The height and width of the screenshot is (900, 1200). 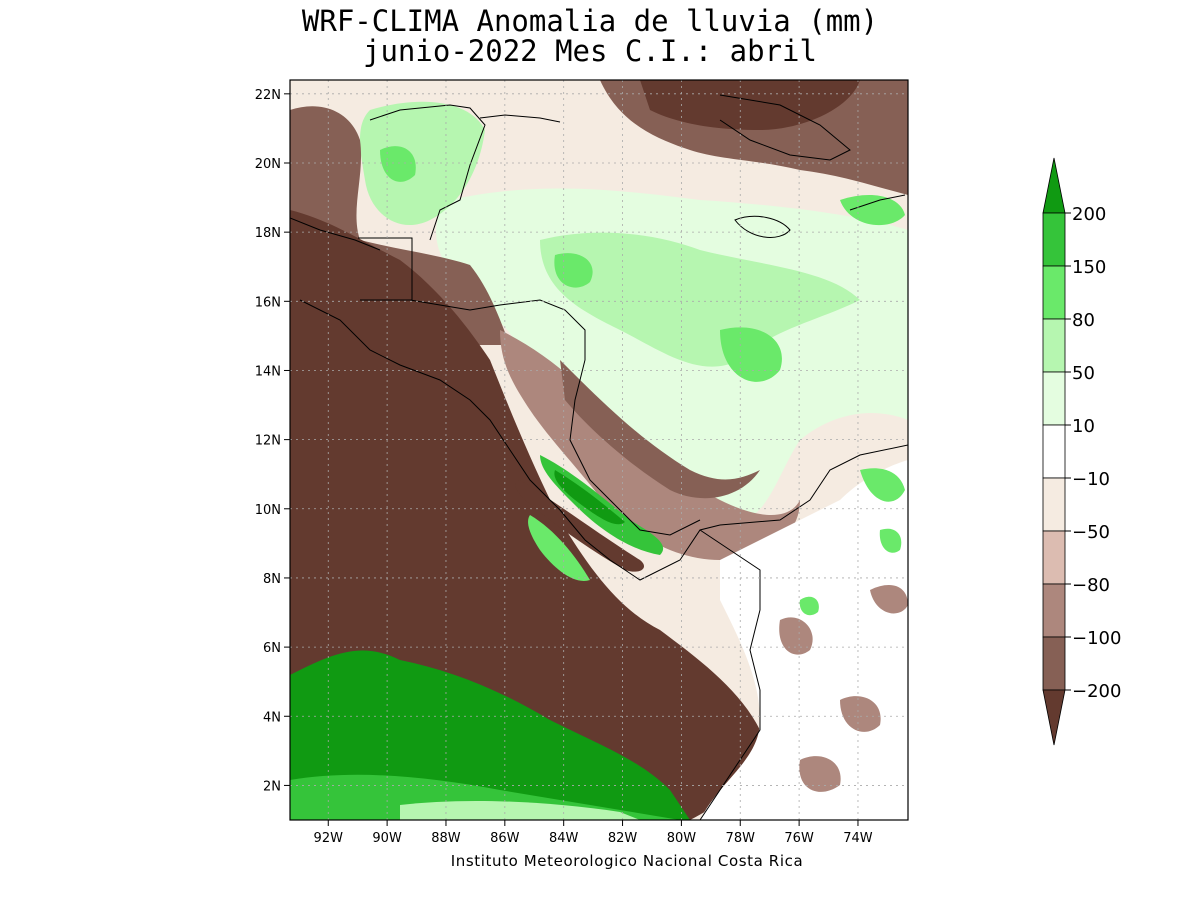 I want to click on latitude-axis: 2N 4N 6N 8N 10N 12N 14N 16N 18N 20N 22N, so click(x=272, y=441).